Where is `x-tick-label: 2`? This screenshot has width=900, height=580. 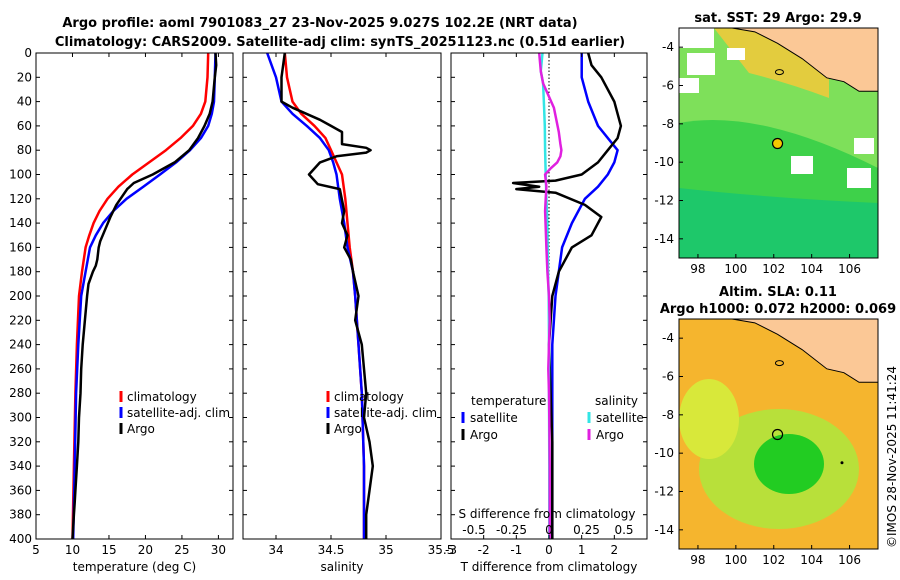
x-tick-label: 2 is located at coordinates (615, 550).